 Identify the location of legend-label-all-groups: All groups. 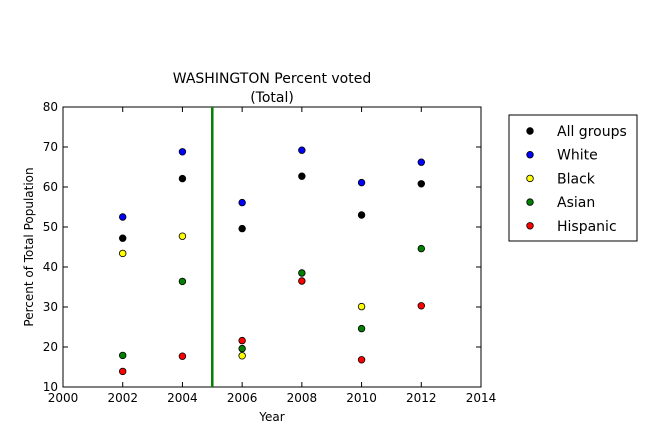
(592, 132).